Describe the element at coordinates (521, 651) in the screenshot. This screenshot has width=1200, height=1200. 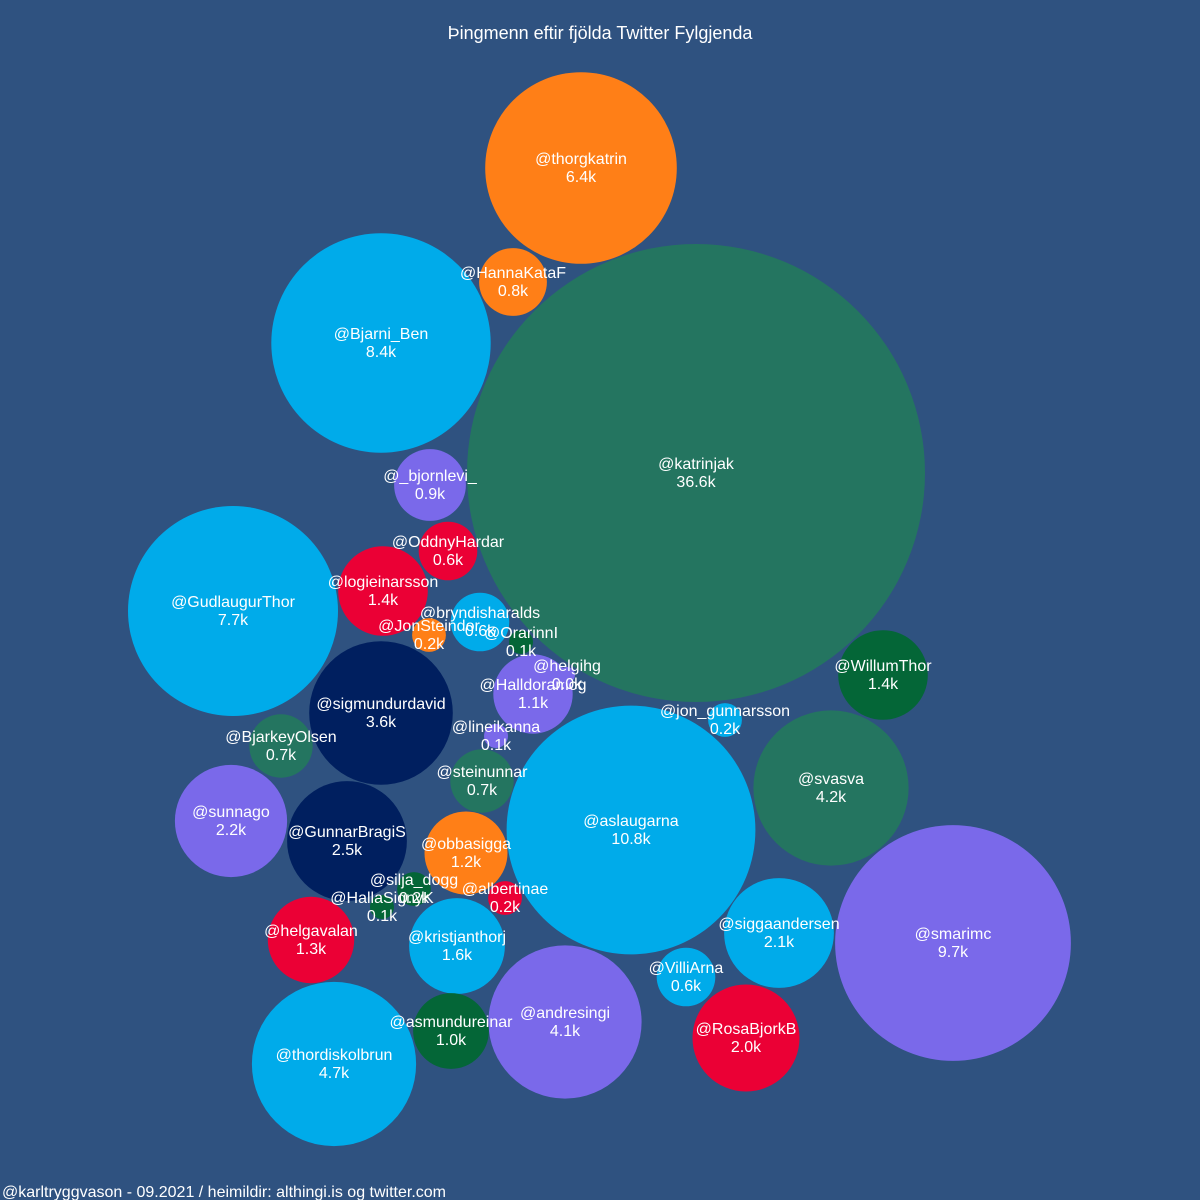
I see `bubble-value-orarinni: 0.1k` at that location.